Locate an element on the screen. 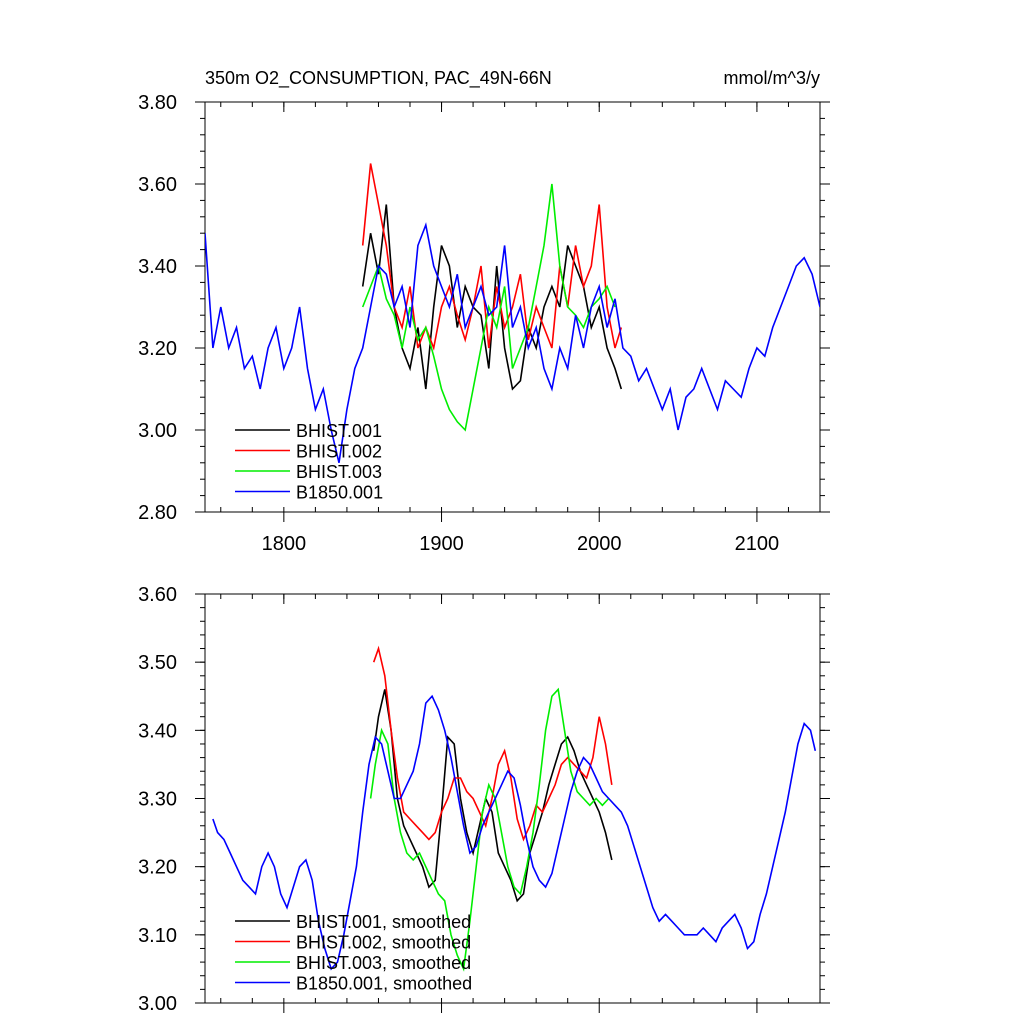 Image resolution: width=1024 pixels, height=1029 pixels. y-tick-label: 3.80 is located at coordinates (157, 103).